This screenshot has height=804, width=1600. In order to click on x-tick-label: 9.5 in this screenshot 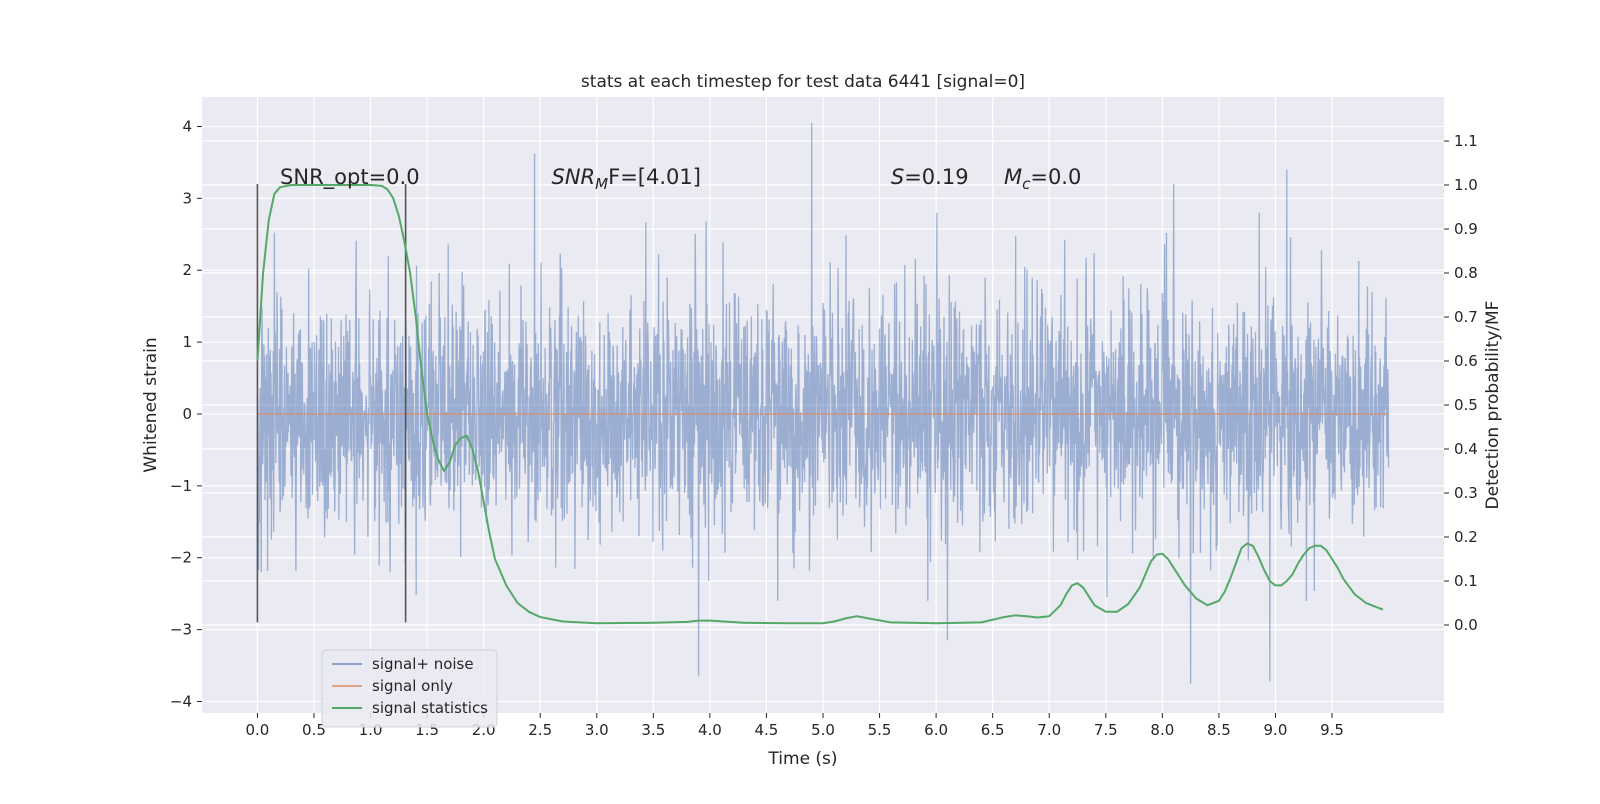, I will do `click(1332, 730)`.